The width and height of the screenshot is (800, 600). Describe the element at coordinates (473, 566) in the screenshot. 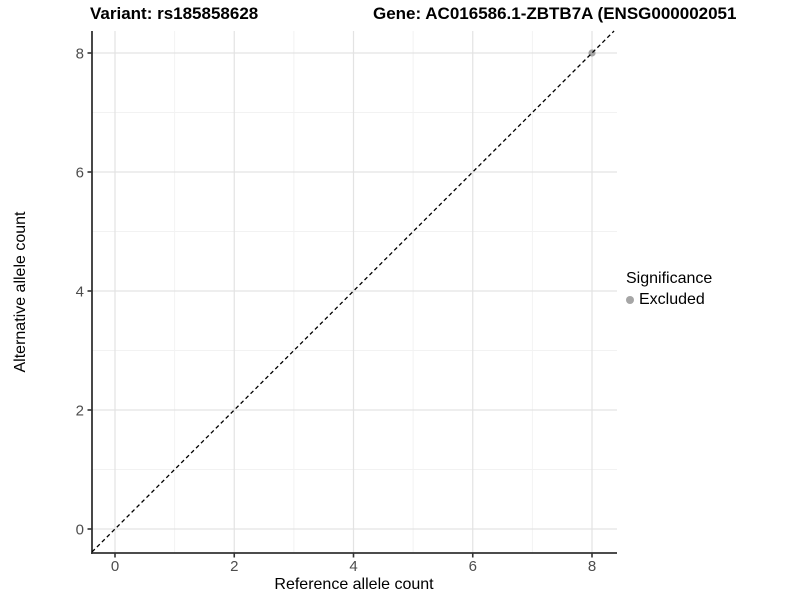

I see `x-tick-label: 6` at that location.